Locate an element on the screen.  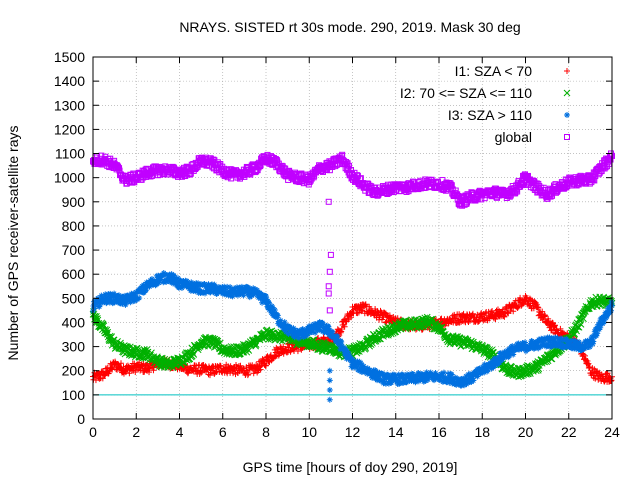
y-tick-label: 300 is located at coordinates (74, 347).